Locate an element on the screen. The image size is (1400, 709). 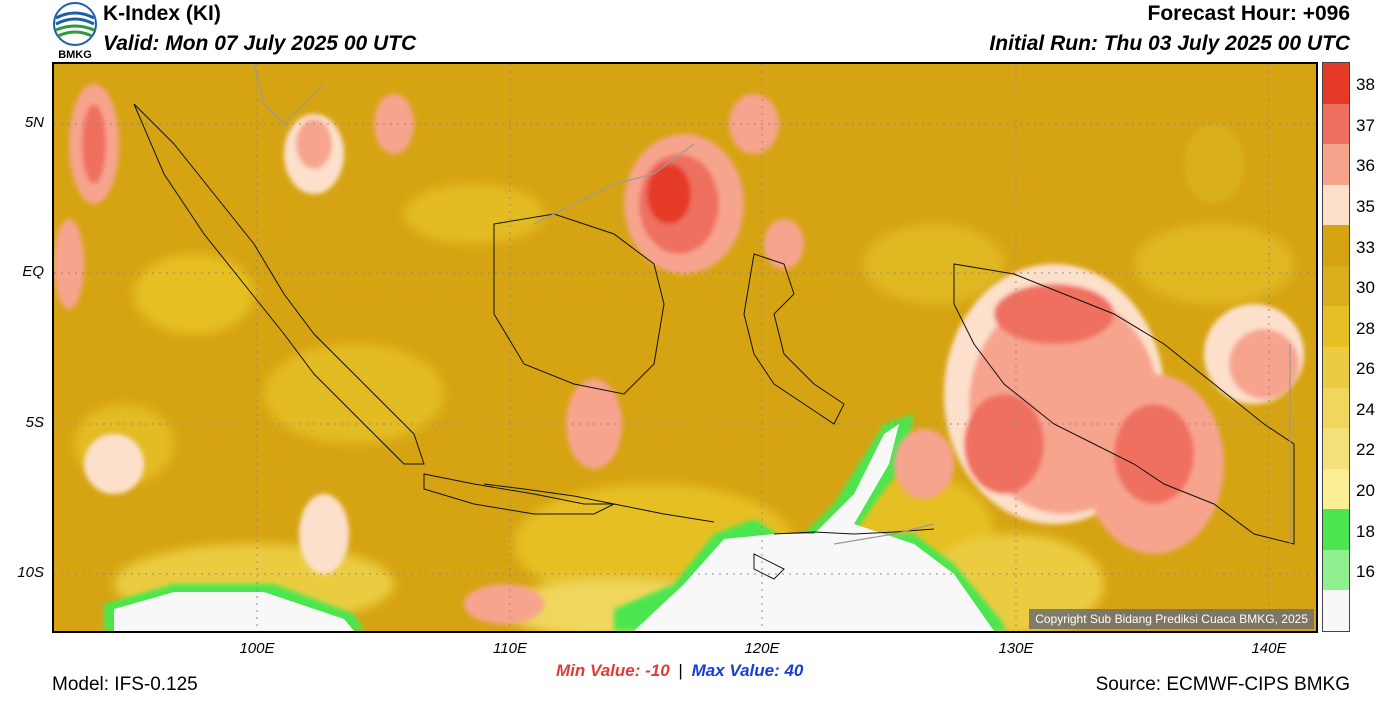
logo-text: BMKG is located at coordinates (75, 55).